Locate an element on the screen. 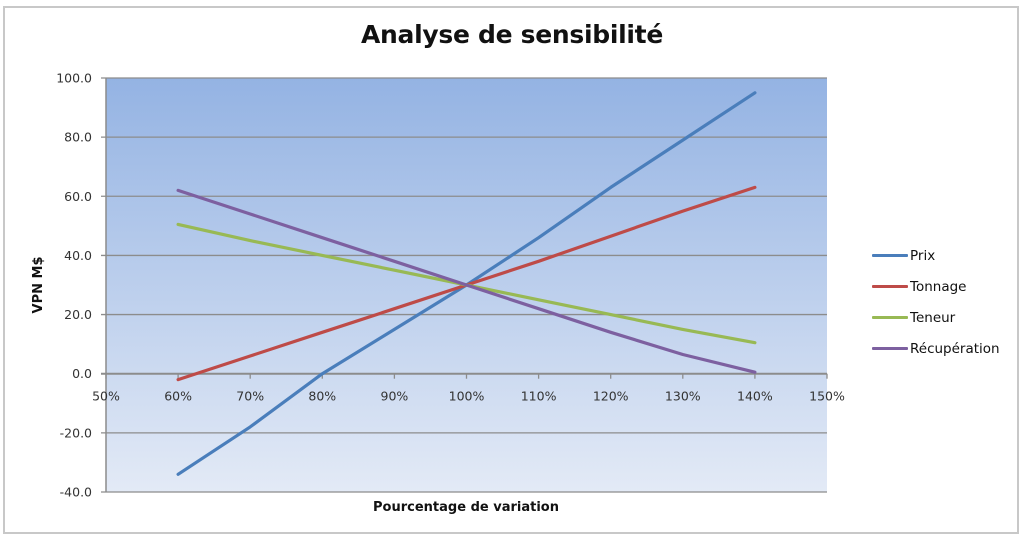 This screenshot has height=538, width=1024. legend-item: Tonnage is located at coordinates (936, 286).